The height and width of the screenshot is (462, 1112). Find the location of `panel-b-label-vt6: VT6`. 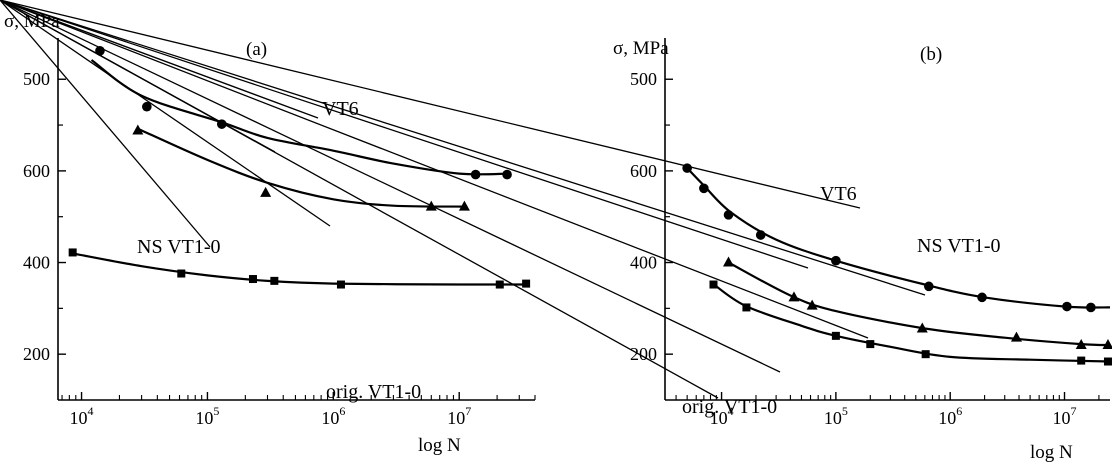

panel-b-label-vt6: VT6 is located at coordinates (838, 194).